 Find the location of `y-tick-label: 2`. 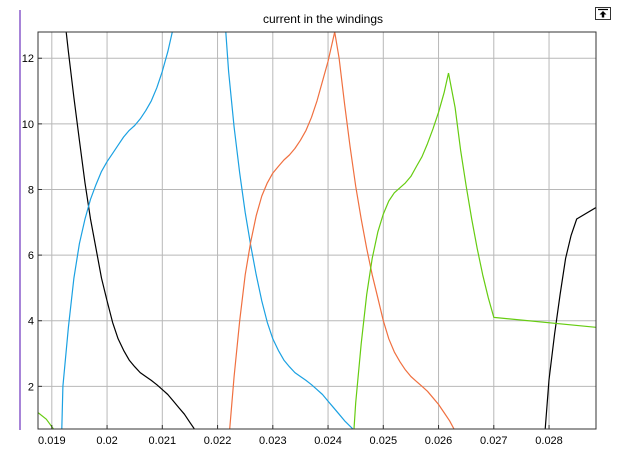

y-tick-label: 2 is located at coordinates (31, 387).